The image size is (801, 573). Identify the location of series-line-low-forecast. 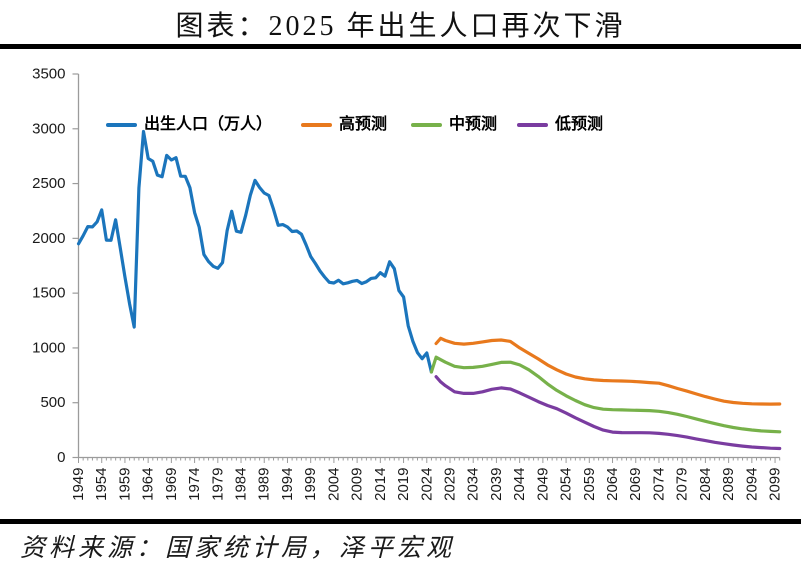
(608, 413).